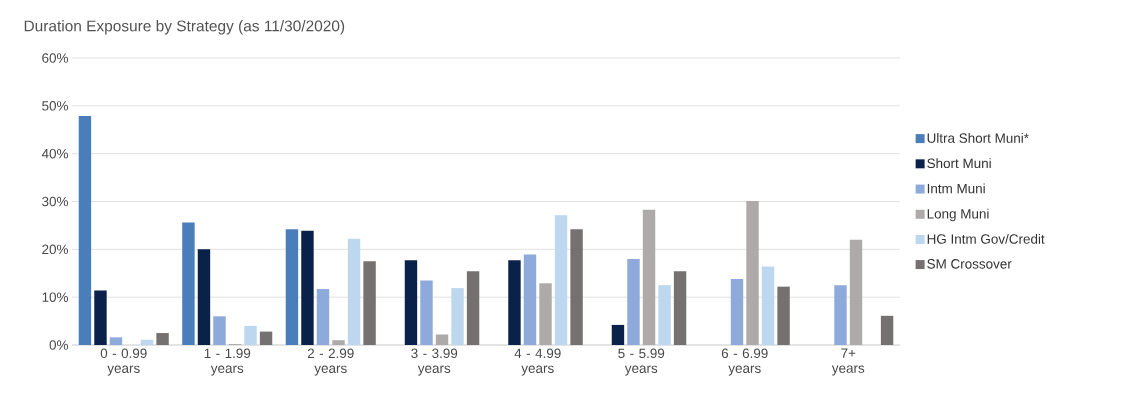 The width and height of the screenshot is (1136, 415). What do you see at coordinates (978, 137) in the screenshot?
I see `legend-label: Ultra Short Muni*` at bounding box center [978, 137].